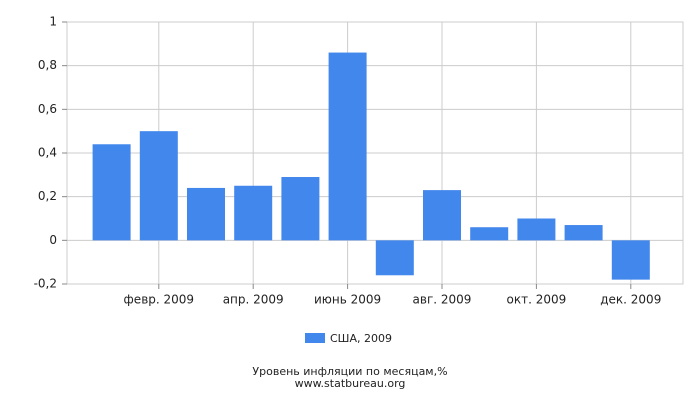 The width and height of the screenshot is (700, 400). I want to click on y-tick-label: 0,6, so click(47, 109).